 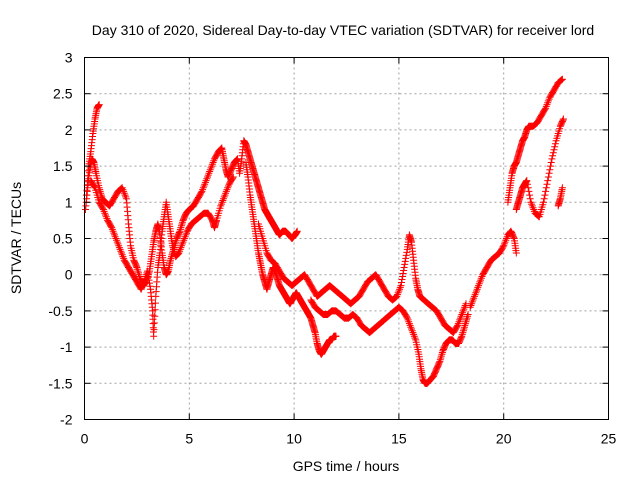 I want to click on series-track-f, so click(x=389, y=341).